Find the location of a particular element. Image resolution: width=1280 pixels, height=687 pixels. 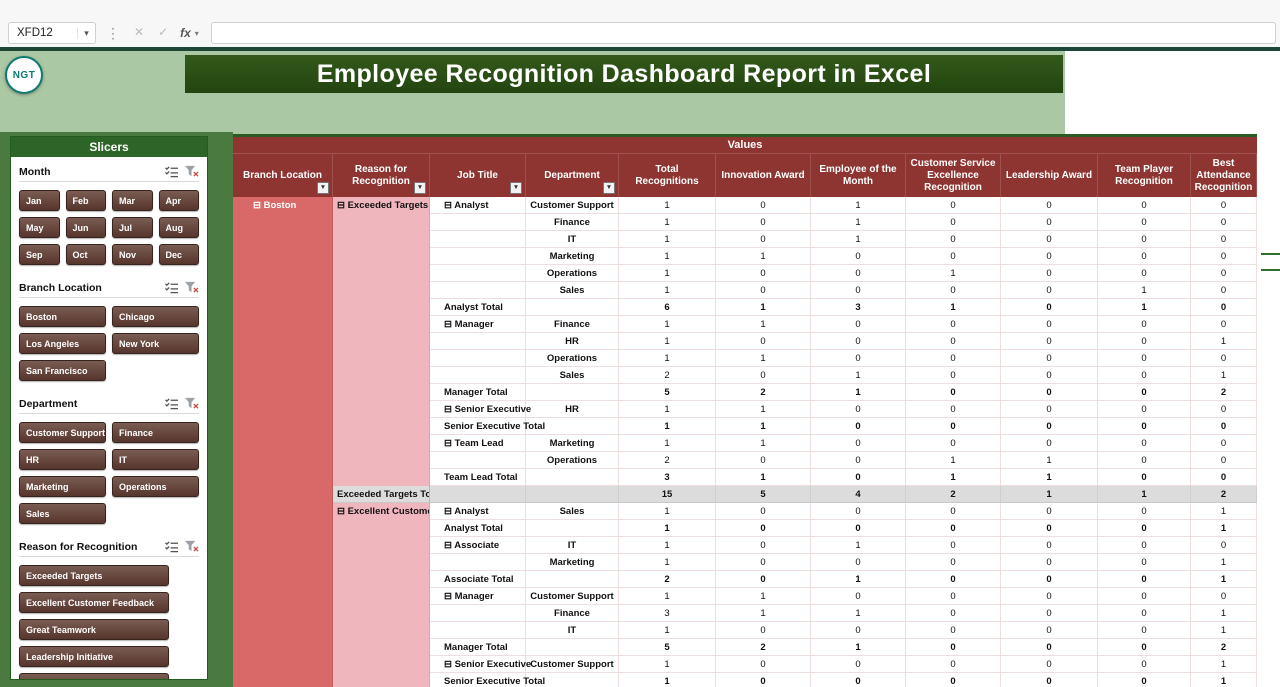

slicer-item-jul: Jul is located at coordinates (132, 227).